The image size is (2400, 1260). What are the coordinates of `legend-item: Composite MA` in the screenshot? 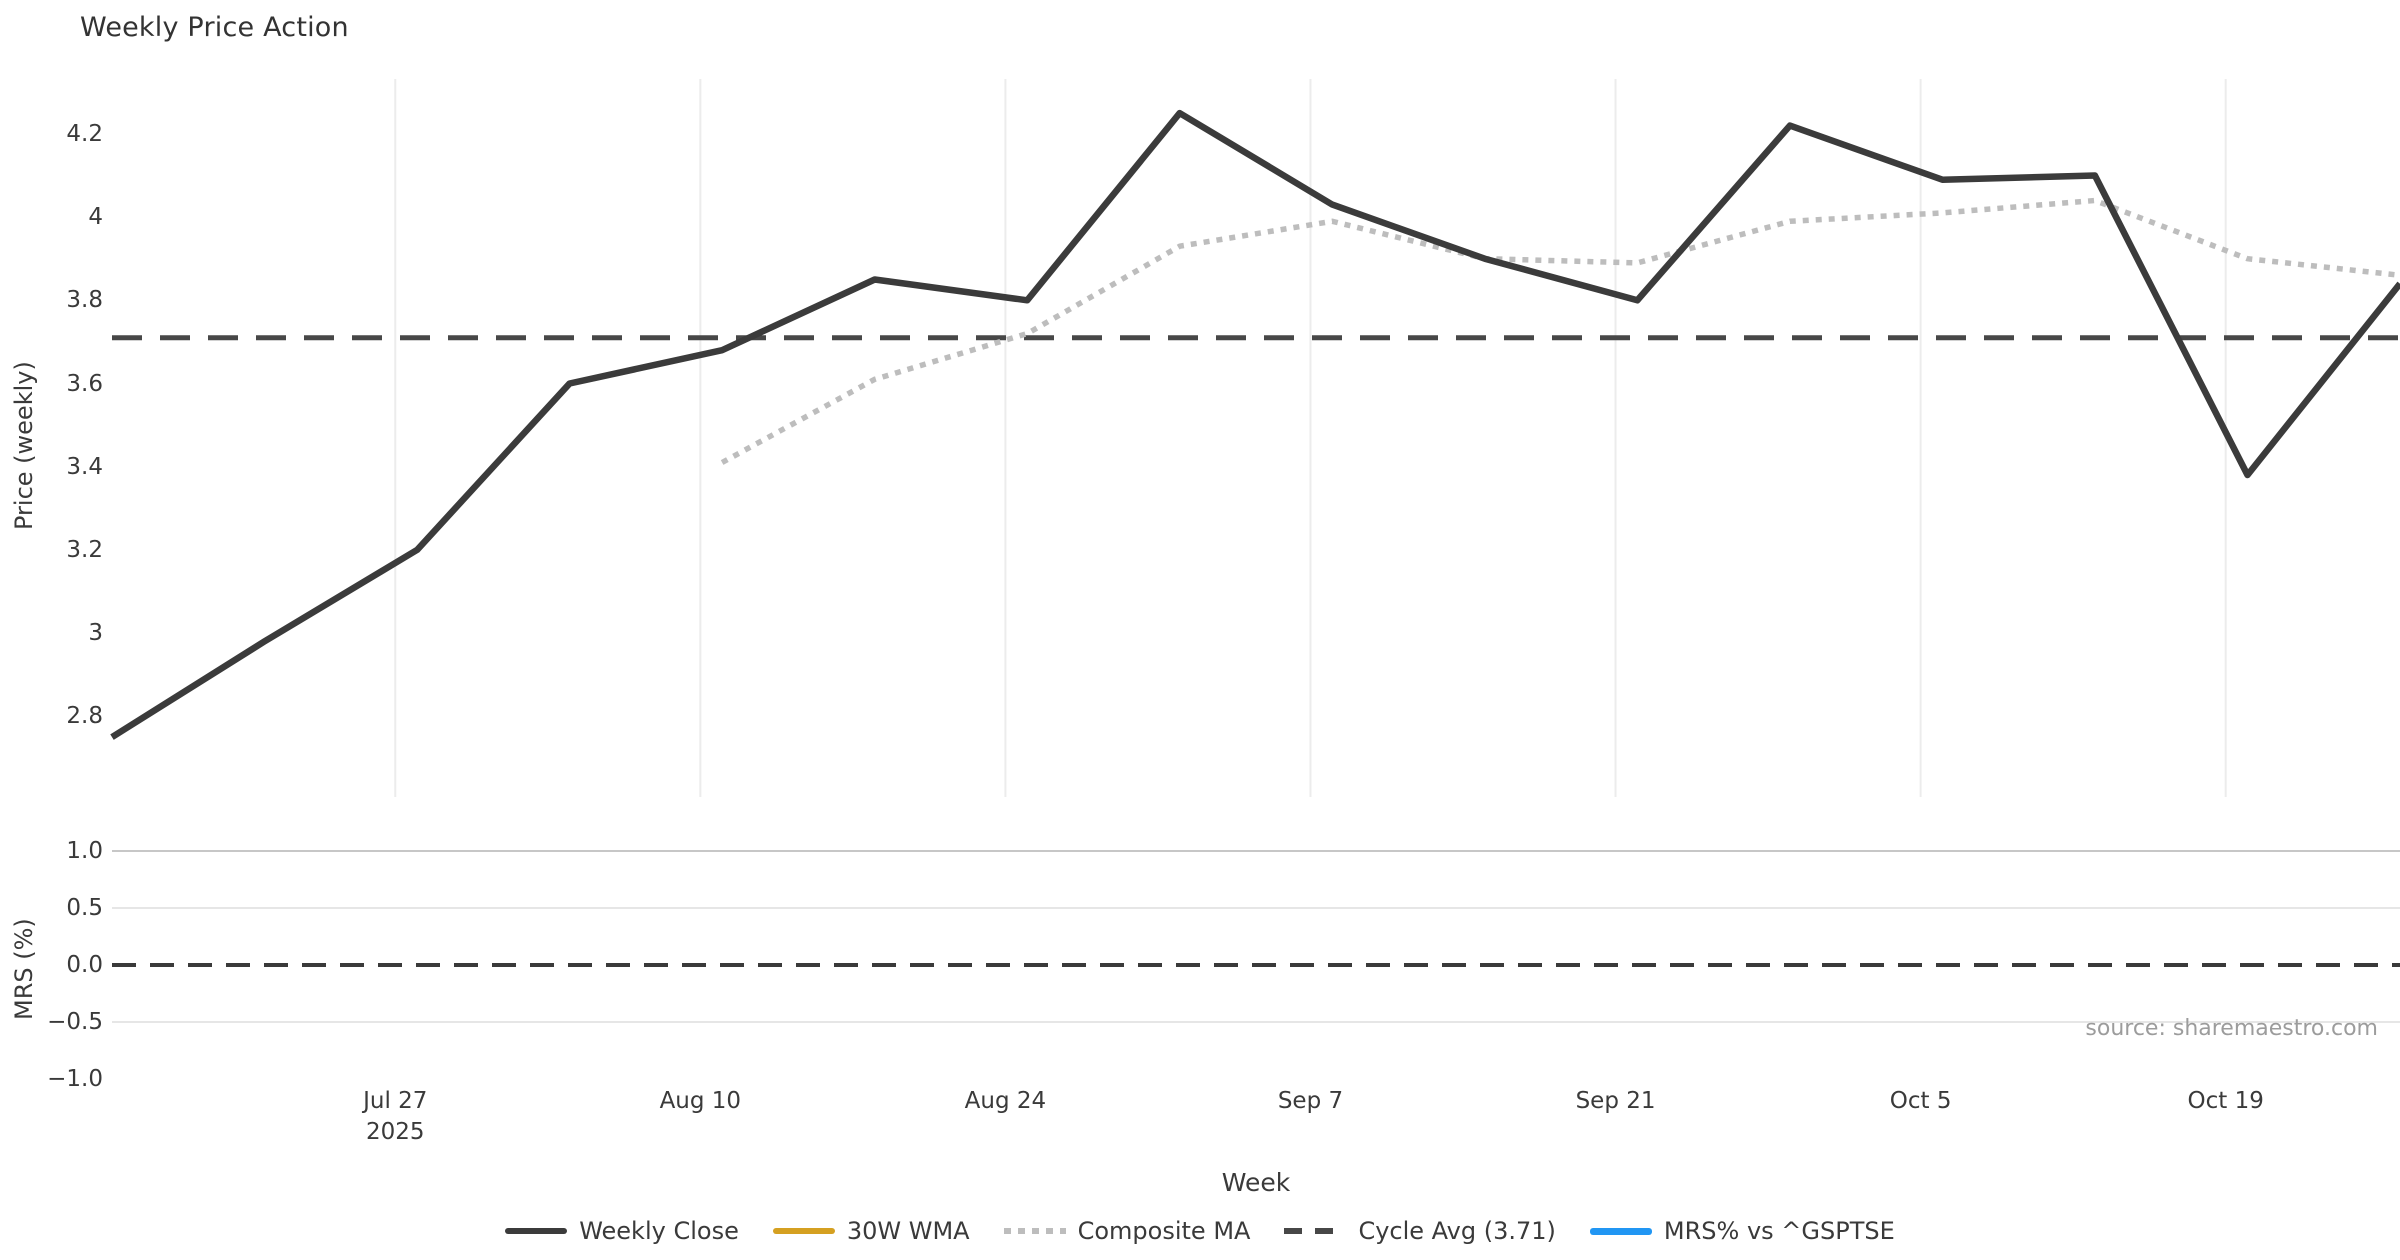 It's located at (1127, 1231).